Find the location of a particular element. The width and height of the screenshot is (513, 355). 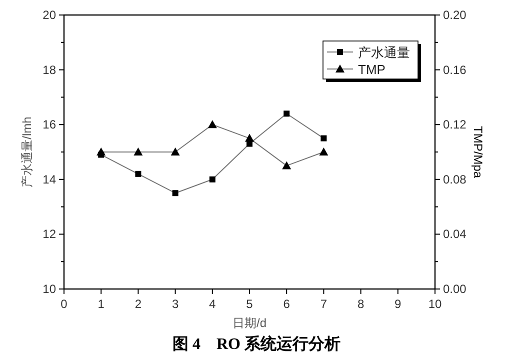

y-axis-title: 产水通量/lmh is located at coordinates (27, 152).